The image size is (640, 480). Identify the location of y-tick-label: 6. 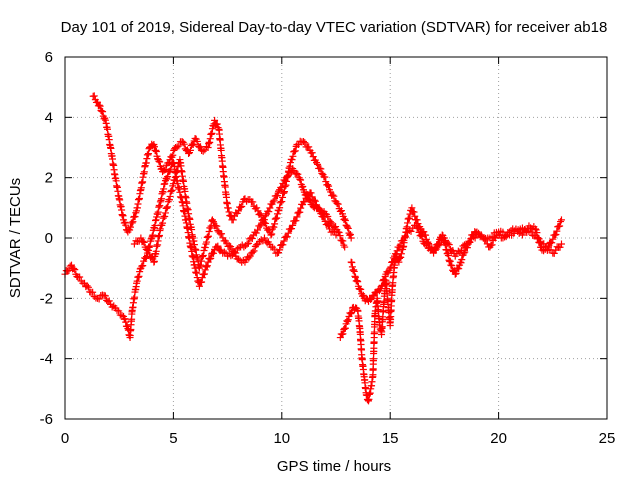
(49, 57).